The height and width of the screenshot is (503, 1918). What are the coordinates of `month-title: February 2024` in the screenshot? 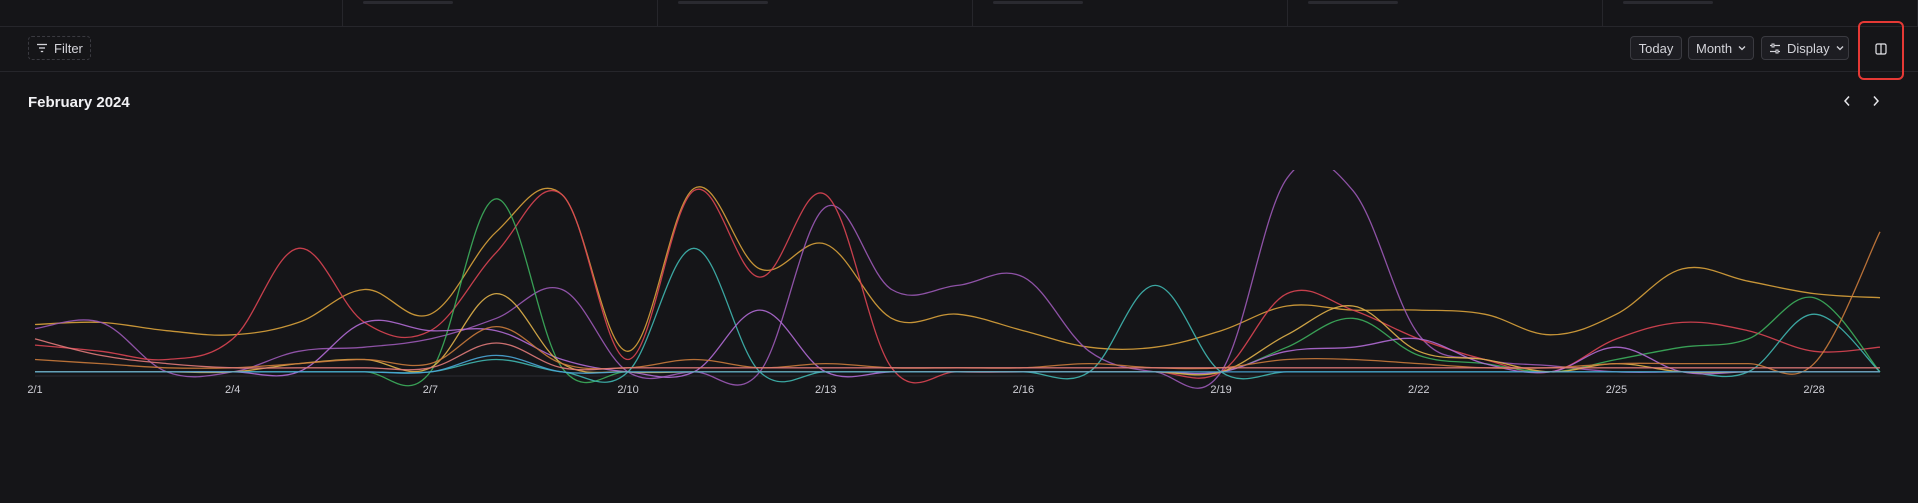 It's located at (79, 102).